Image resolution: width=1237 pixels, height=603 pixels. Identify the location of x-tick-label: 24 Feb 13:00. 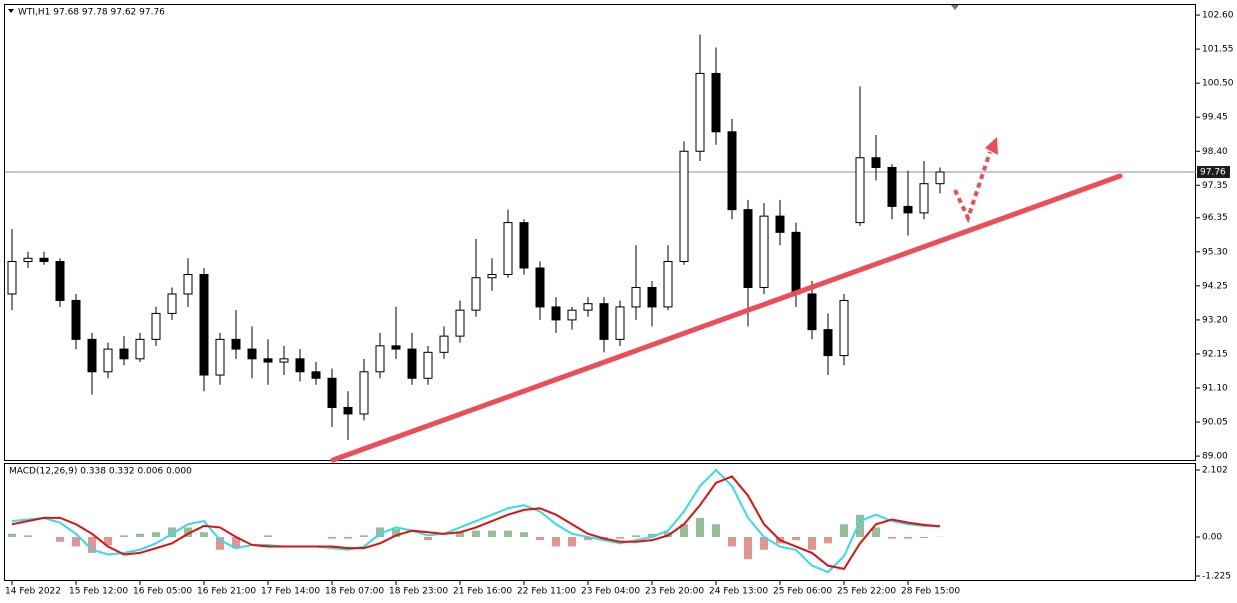
(738, 592).